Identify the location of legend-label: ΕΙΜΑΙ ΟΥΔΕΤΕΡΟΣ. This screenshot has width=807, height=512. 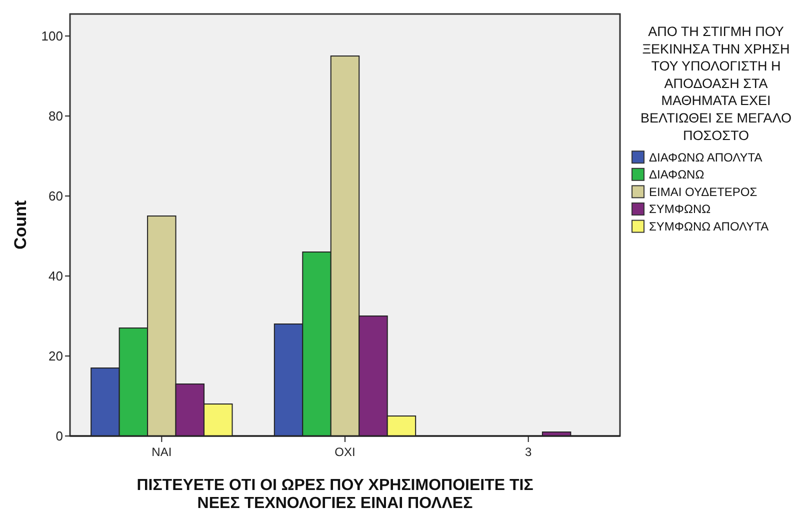
(703, 191).